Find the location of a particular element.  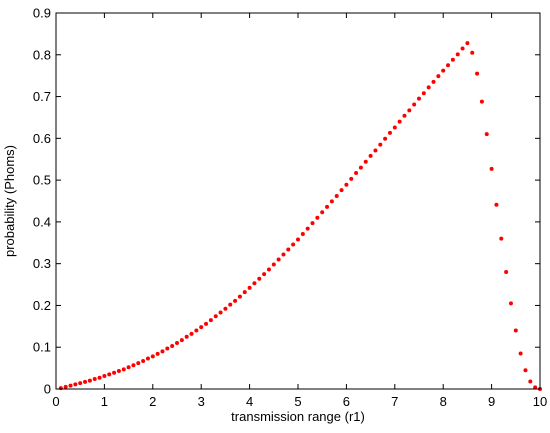

y-tick-label: 0 is located at coordinates (47, 389).